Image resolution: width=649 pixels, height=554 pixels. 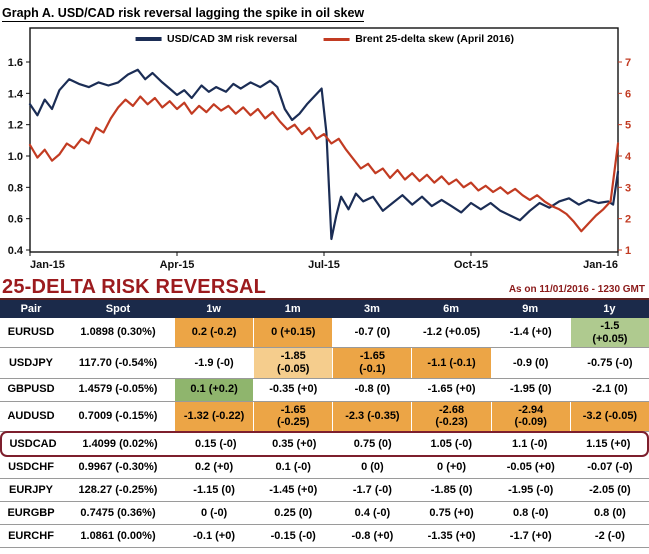 What do you see at coordinates (609, 309) in the screenshot?
I see `column-header-1y: 1y` at bounding box center [609, 309].